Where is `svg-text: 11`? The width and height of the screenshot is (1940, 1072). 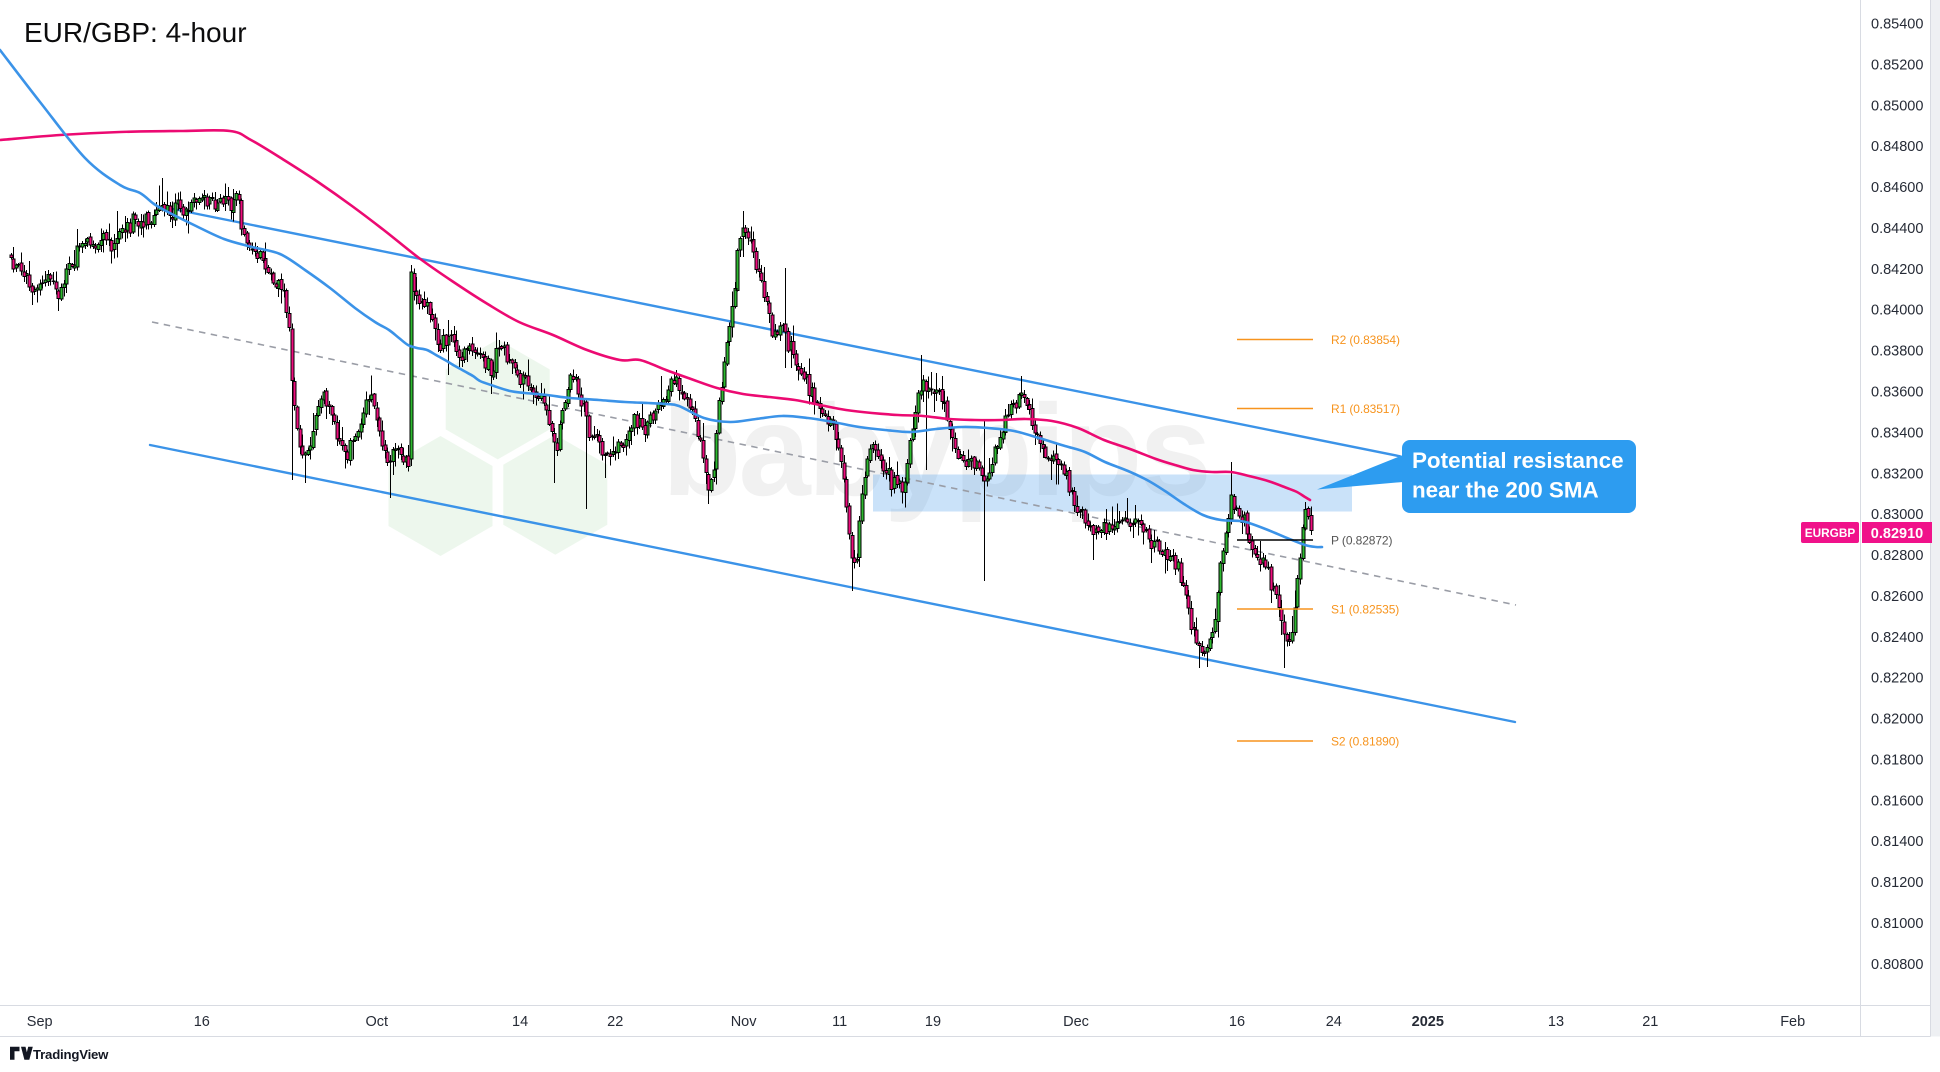
svg-text: 11 is located at coordinates (839, 1022).